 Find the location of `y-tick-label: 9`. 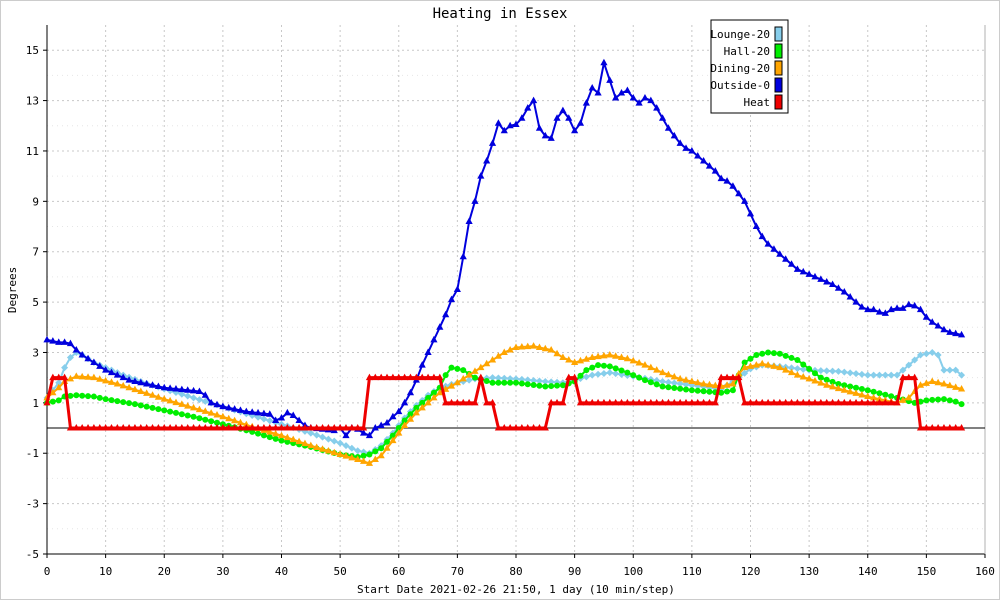

y-tick-label: 9 is located at coordinates (35, 201).